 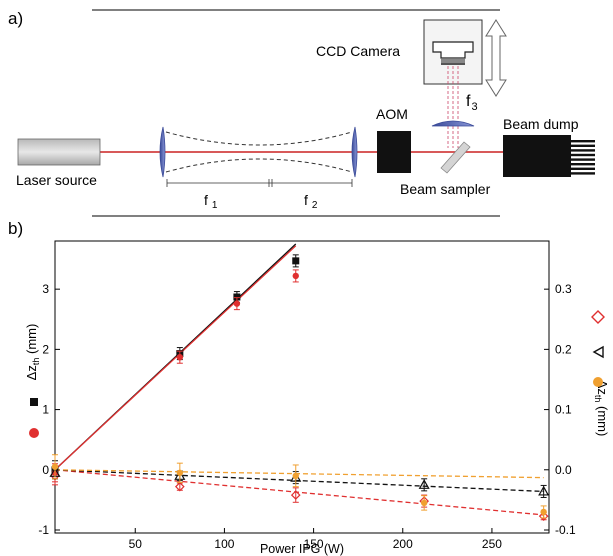 I want to click on aom-label: AOM, so click(x=392, y=114).